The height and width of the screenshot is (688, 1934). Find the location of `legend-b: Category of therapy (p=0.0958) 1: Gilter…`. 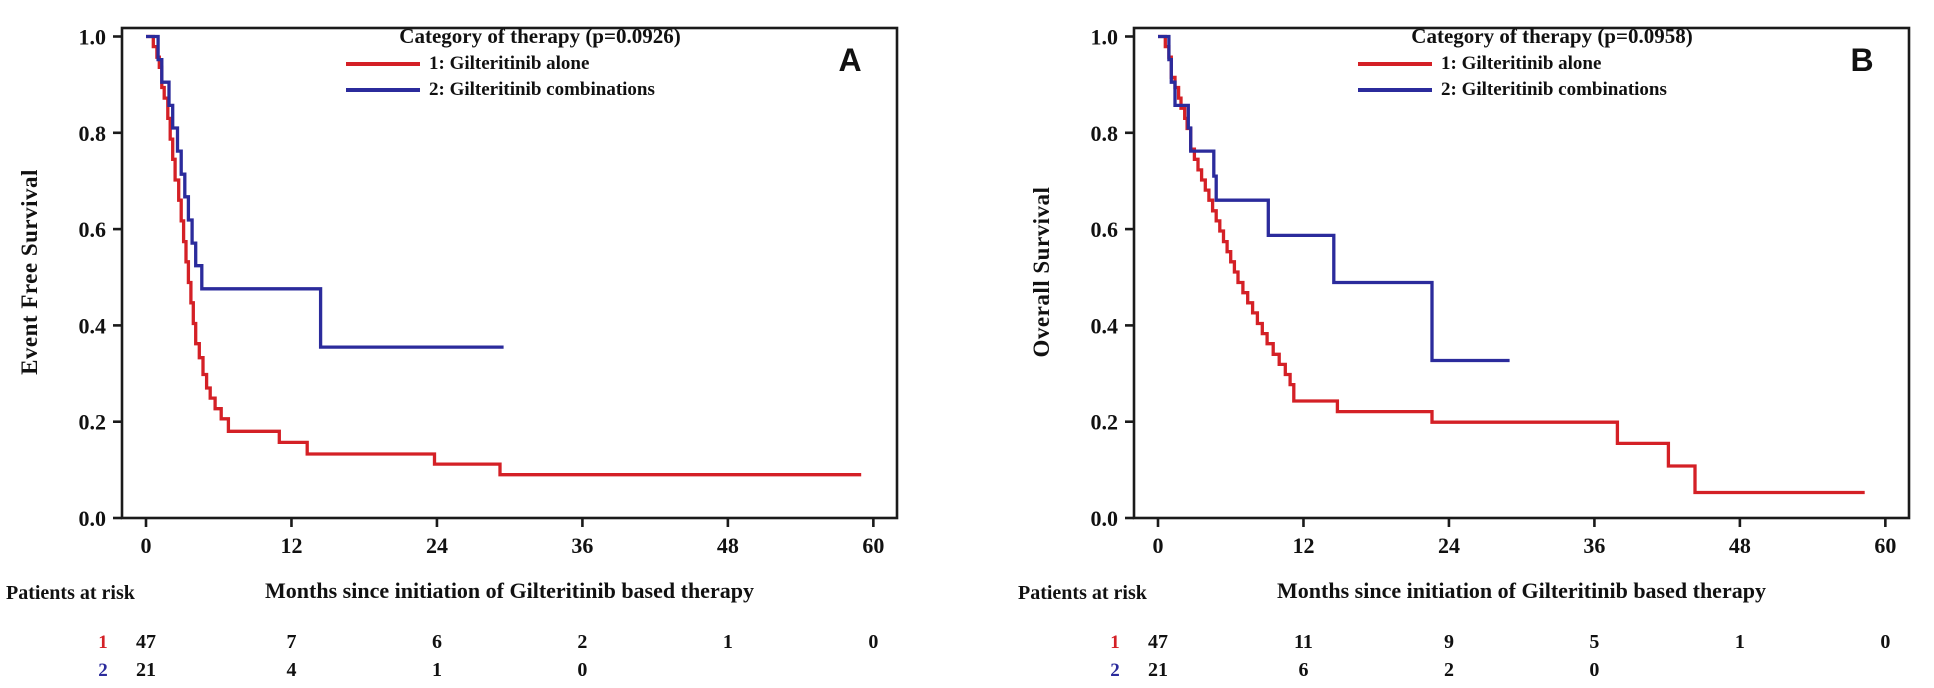

legend-b: Category of therapy (p=0.0958) 1: Gilter… is located at coordinates (1552, 63).